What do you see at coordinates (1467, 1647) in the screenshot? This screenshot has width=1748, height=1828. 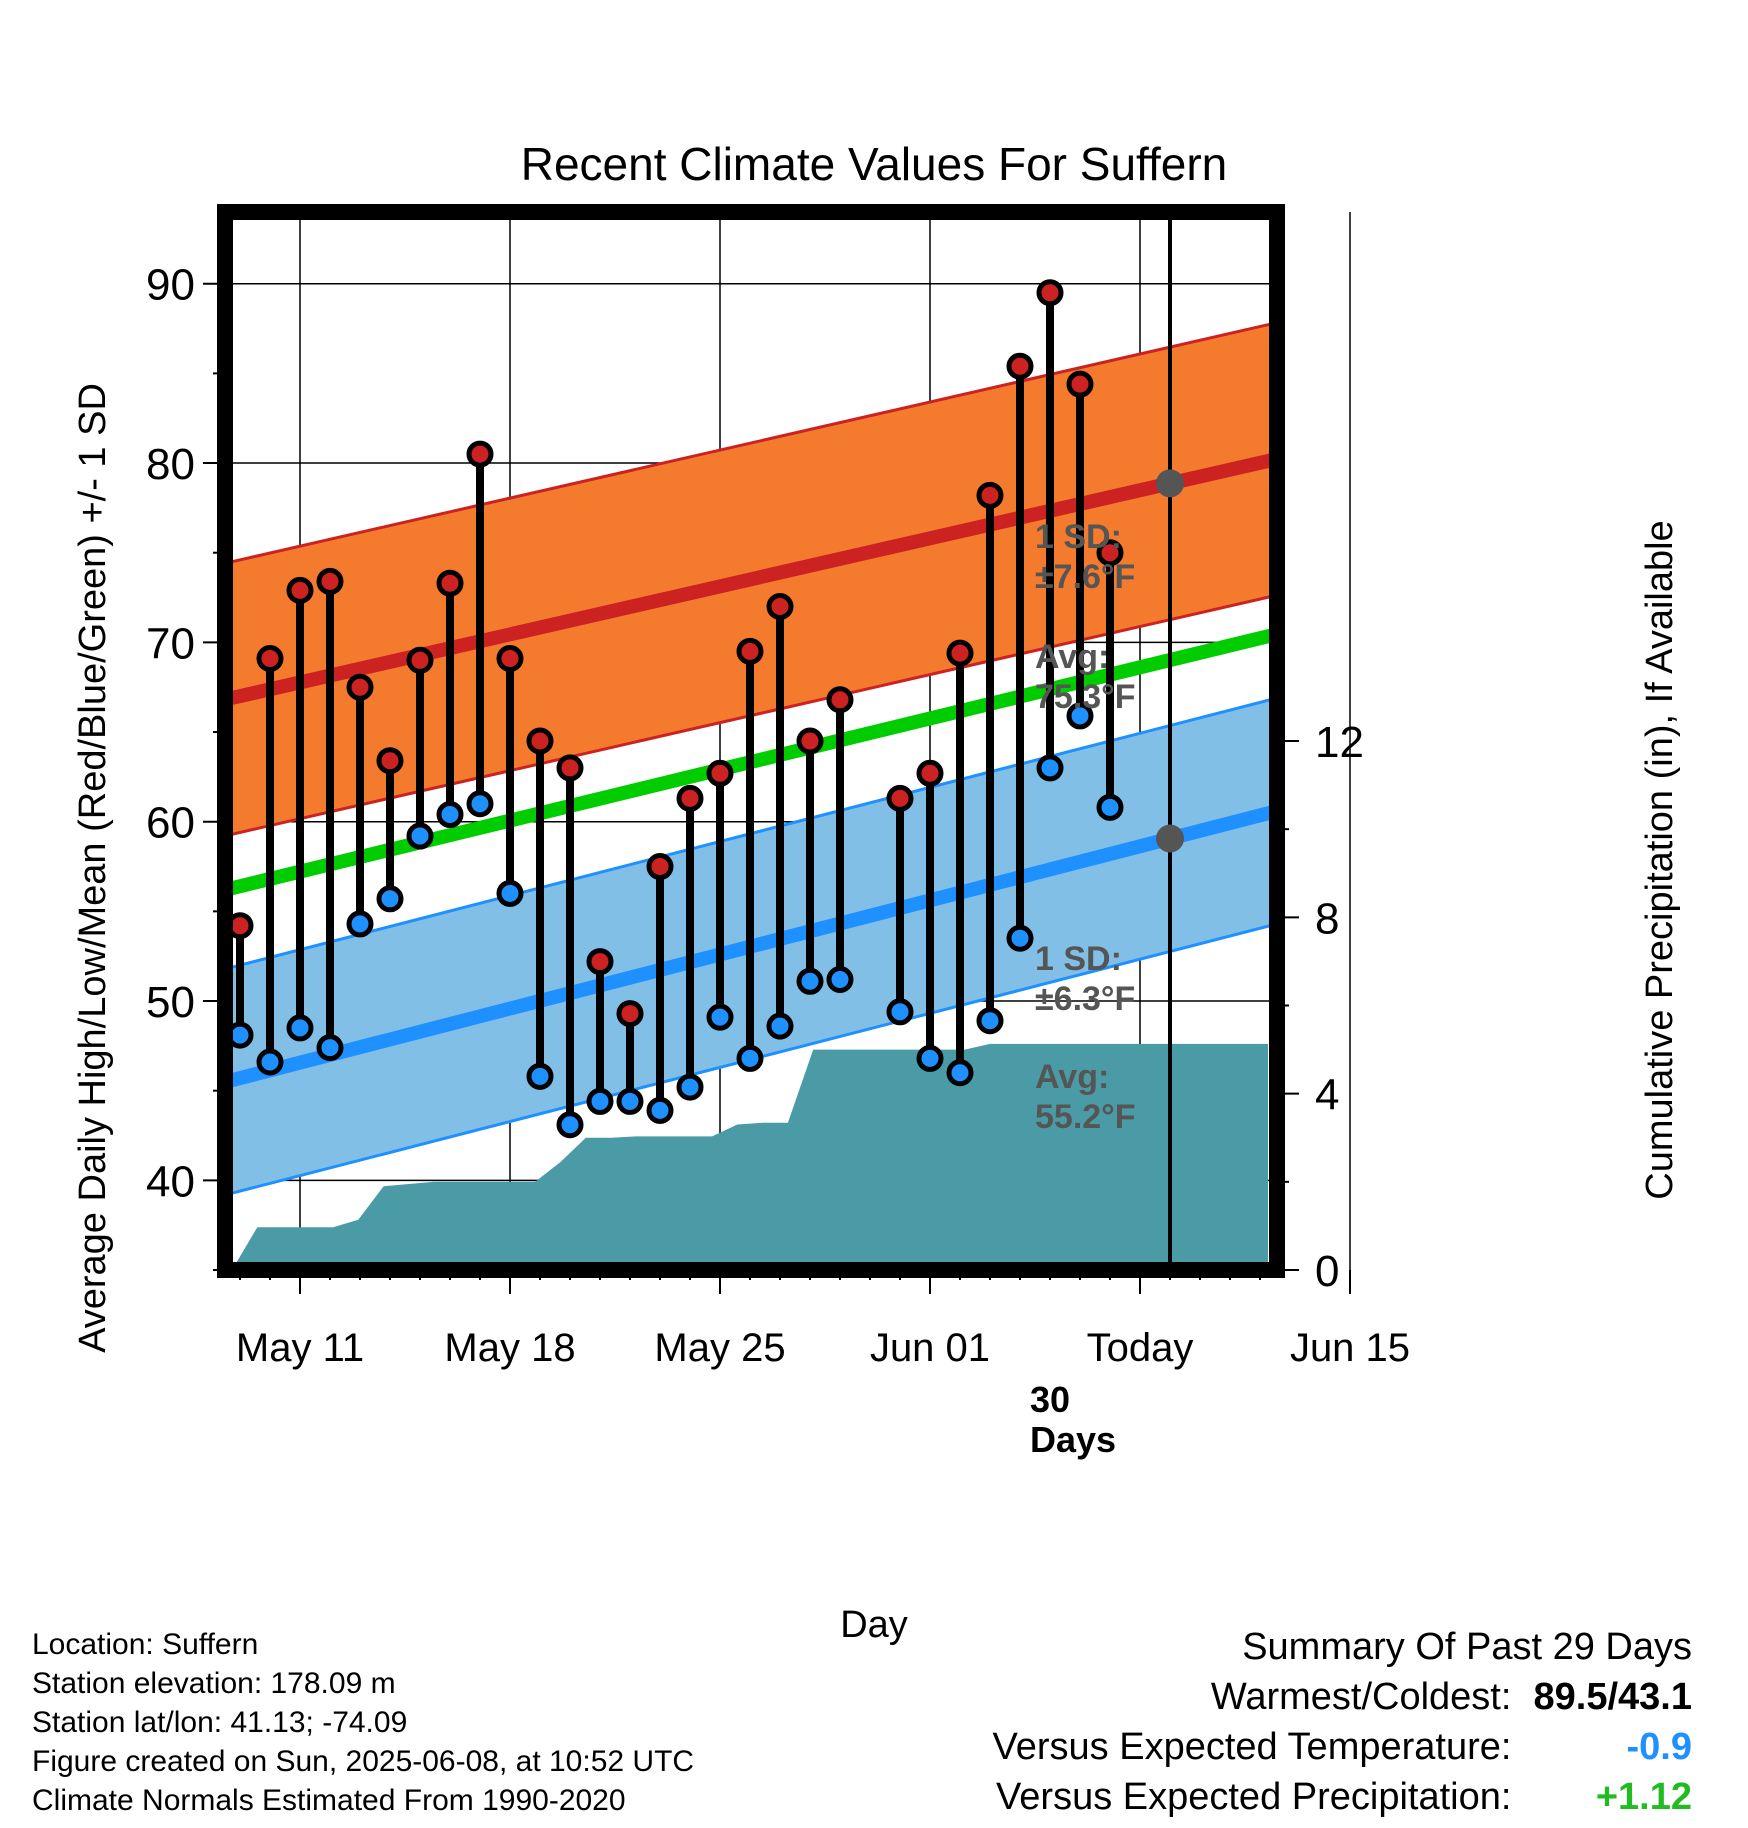 I see `summary-heading: Summary Of Past 29 Days` at bounding box center [1467, 1647].